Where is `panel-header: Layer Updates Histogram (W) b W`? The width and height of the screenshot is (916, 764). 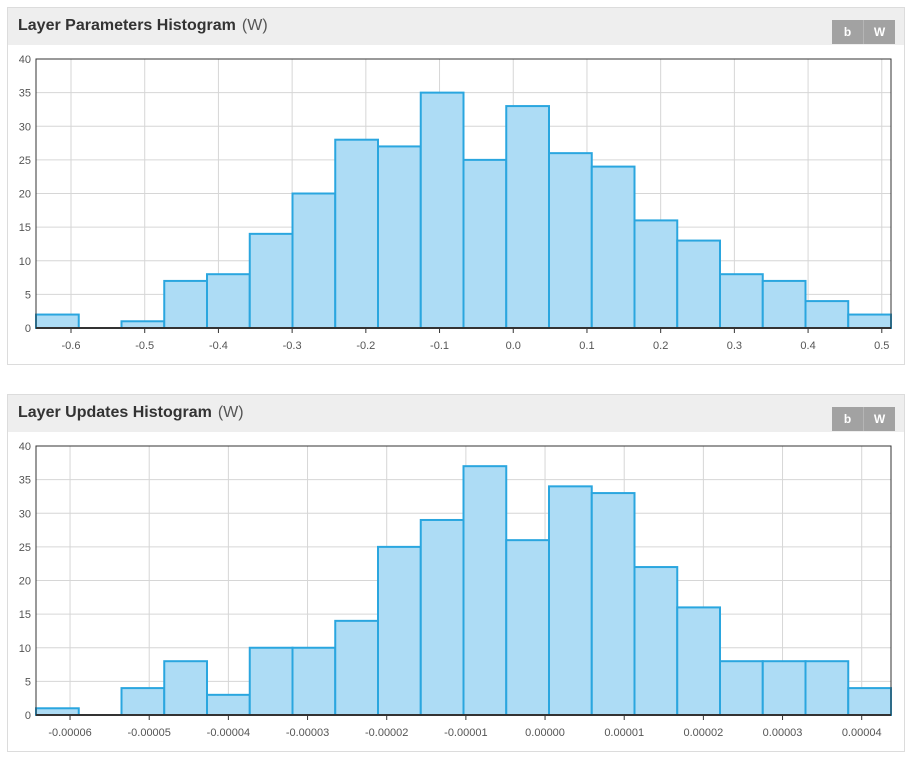 panel-header: Layer Updates Histogram (W) b W is located at coordinates (456, 413).